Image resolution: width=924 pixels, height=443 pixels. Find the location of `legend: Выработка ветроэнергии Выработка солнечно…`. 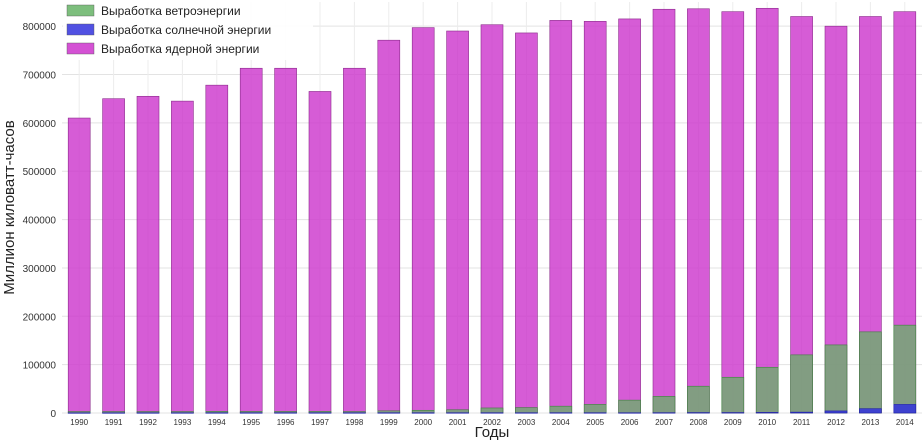

legend: Выработка ветроэнергии Выработка солнечно… is located at coordinates (188, 30).